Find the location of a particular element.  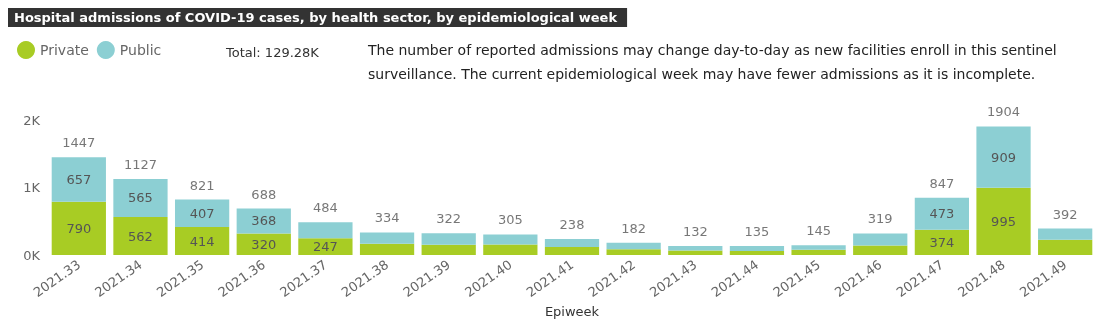

data-label: 562 is located at coordinates (140, 236).